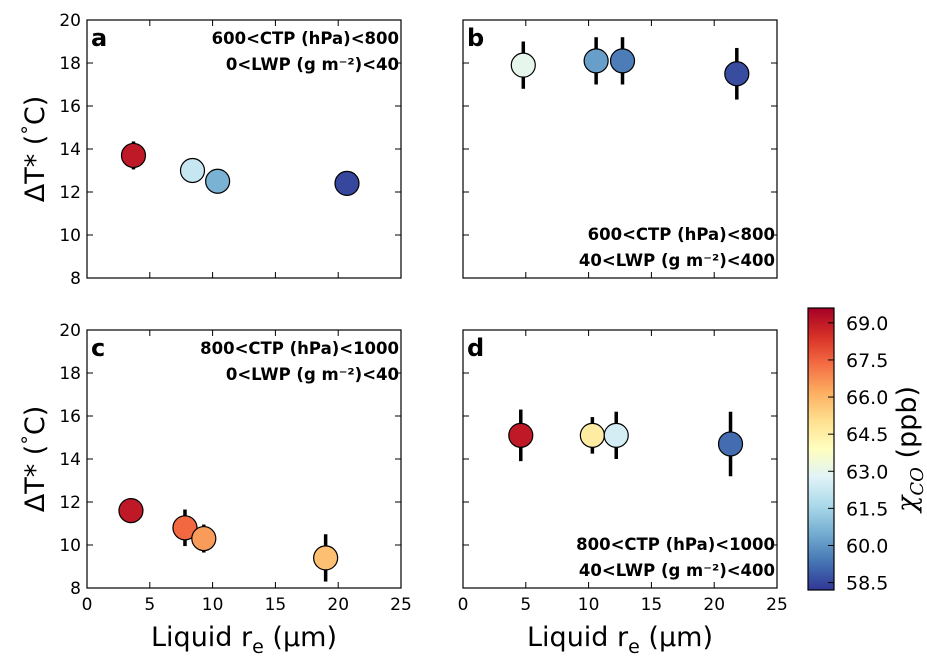 This screenshot has width=927, height=656. What do you see at coordinates (867, 546) in the screenshot?
I see `colorbar-tick-label: 60.0` at bounding box center [867, 546].